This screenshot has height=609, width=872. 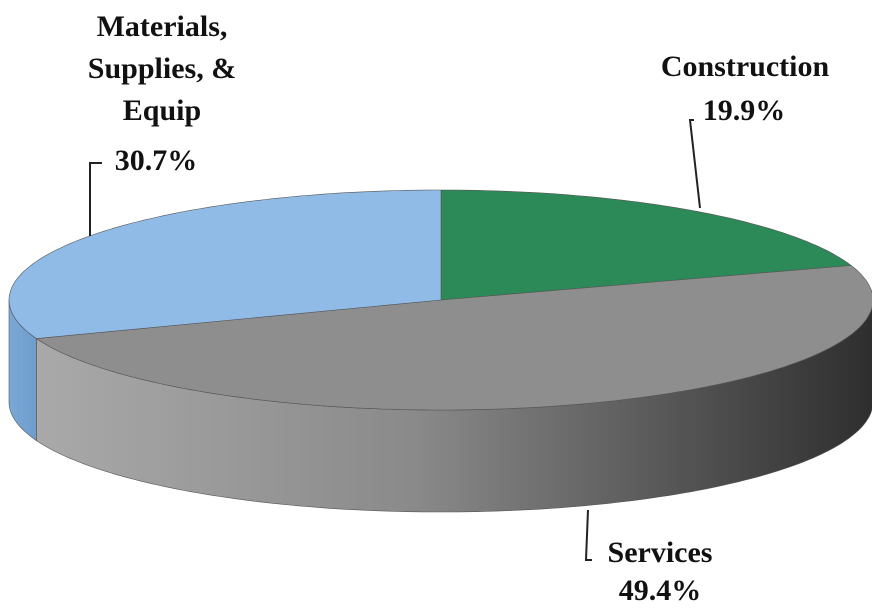 What do you see at coordinates (660, 552) in the screenshot?
I see `category-label: Services` at bounding box center [660, 552].